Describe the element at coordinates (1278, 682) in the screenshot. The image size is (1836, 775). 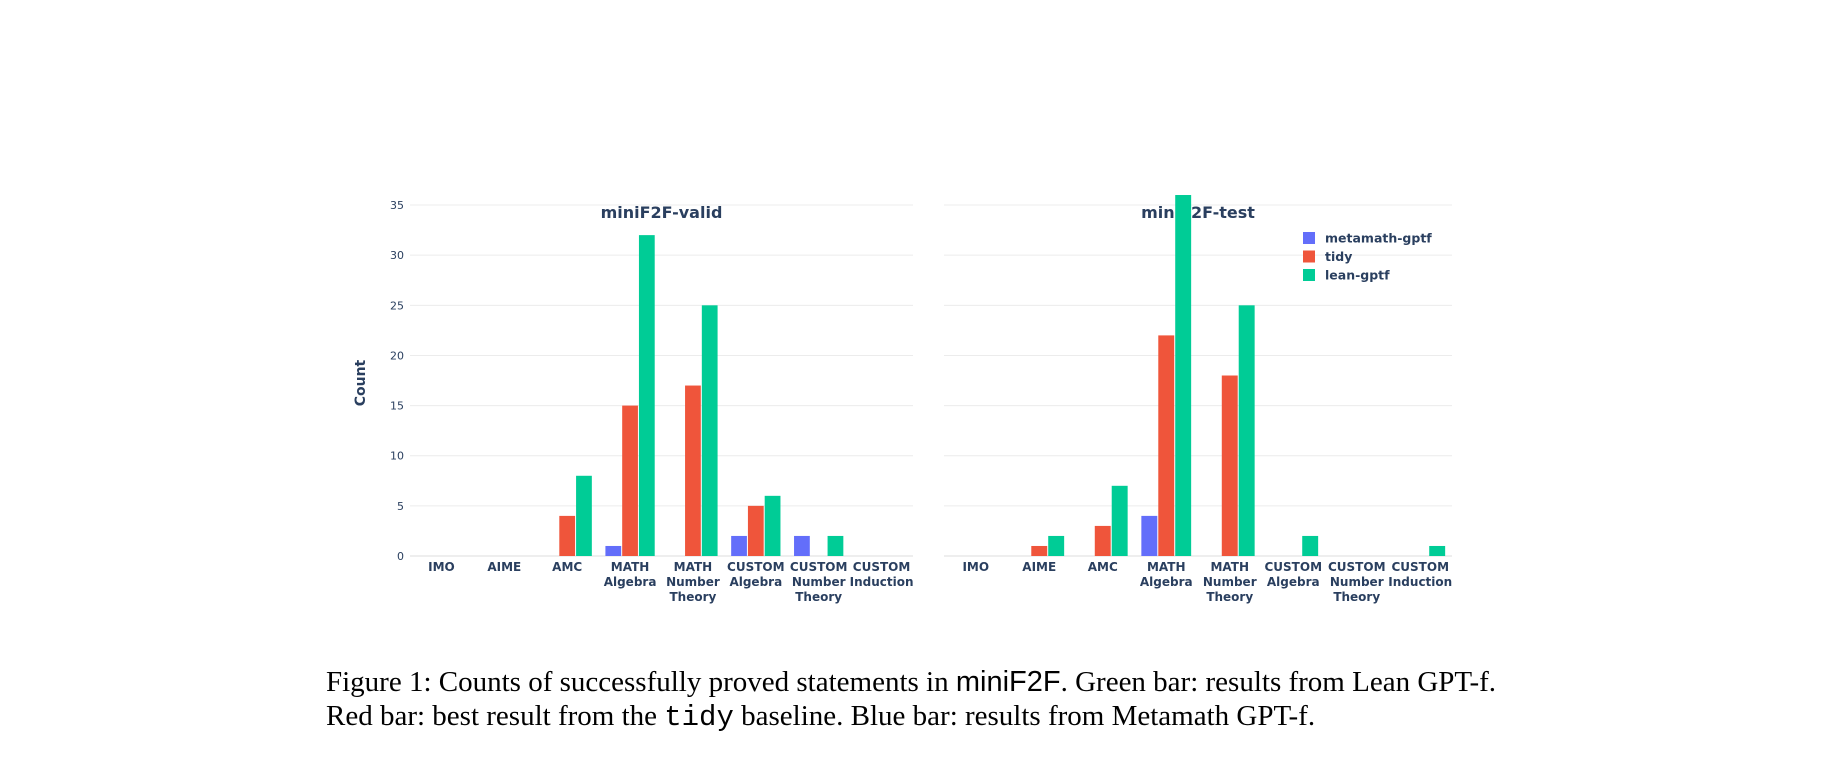
I see `caption-text: . Green bar: results from Lean GPT-f.` at that location.